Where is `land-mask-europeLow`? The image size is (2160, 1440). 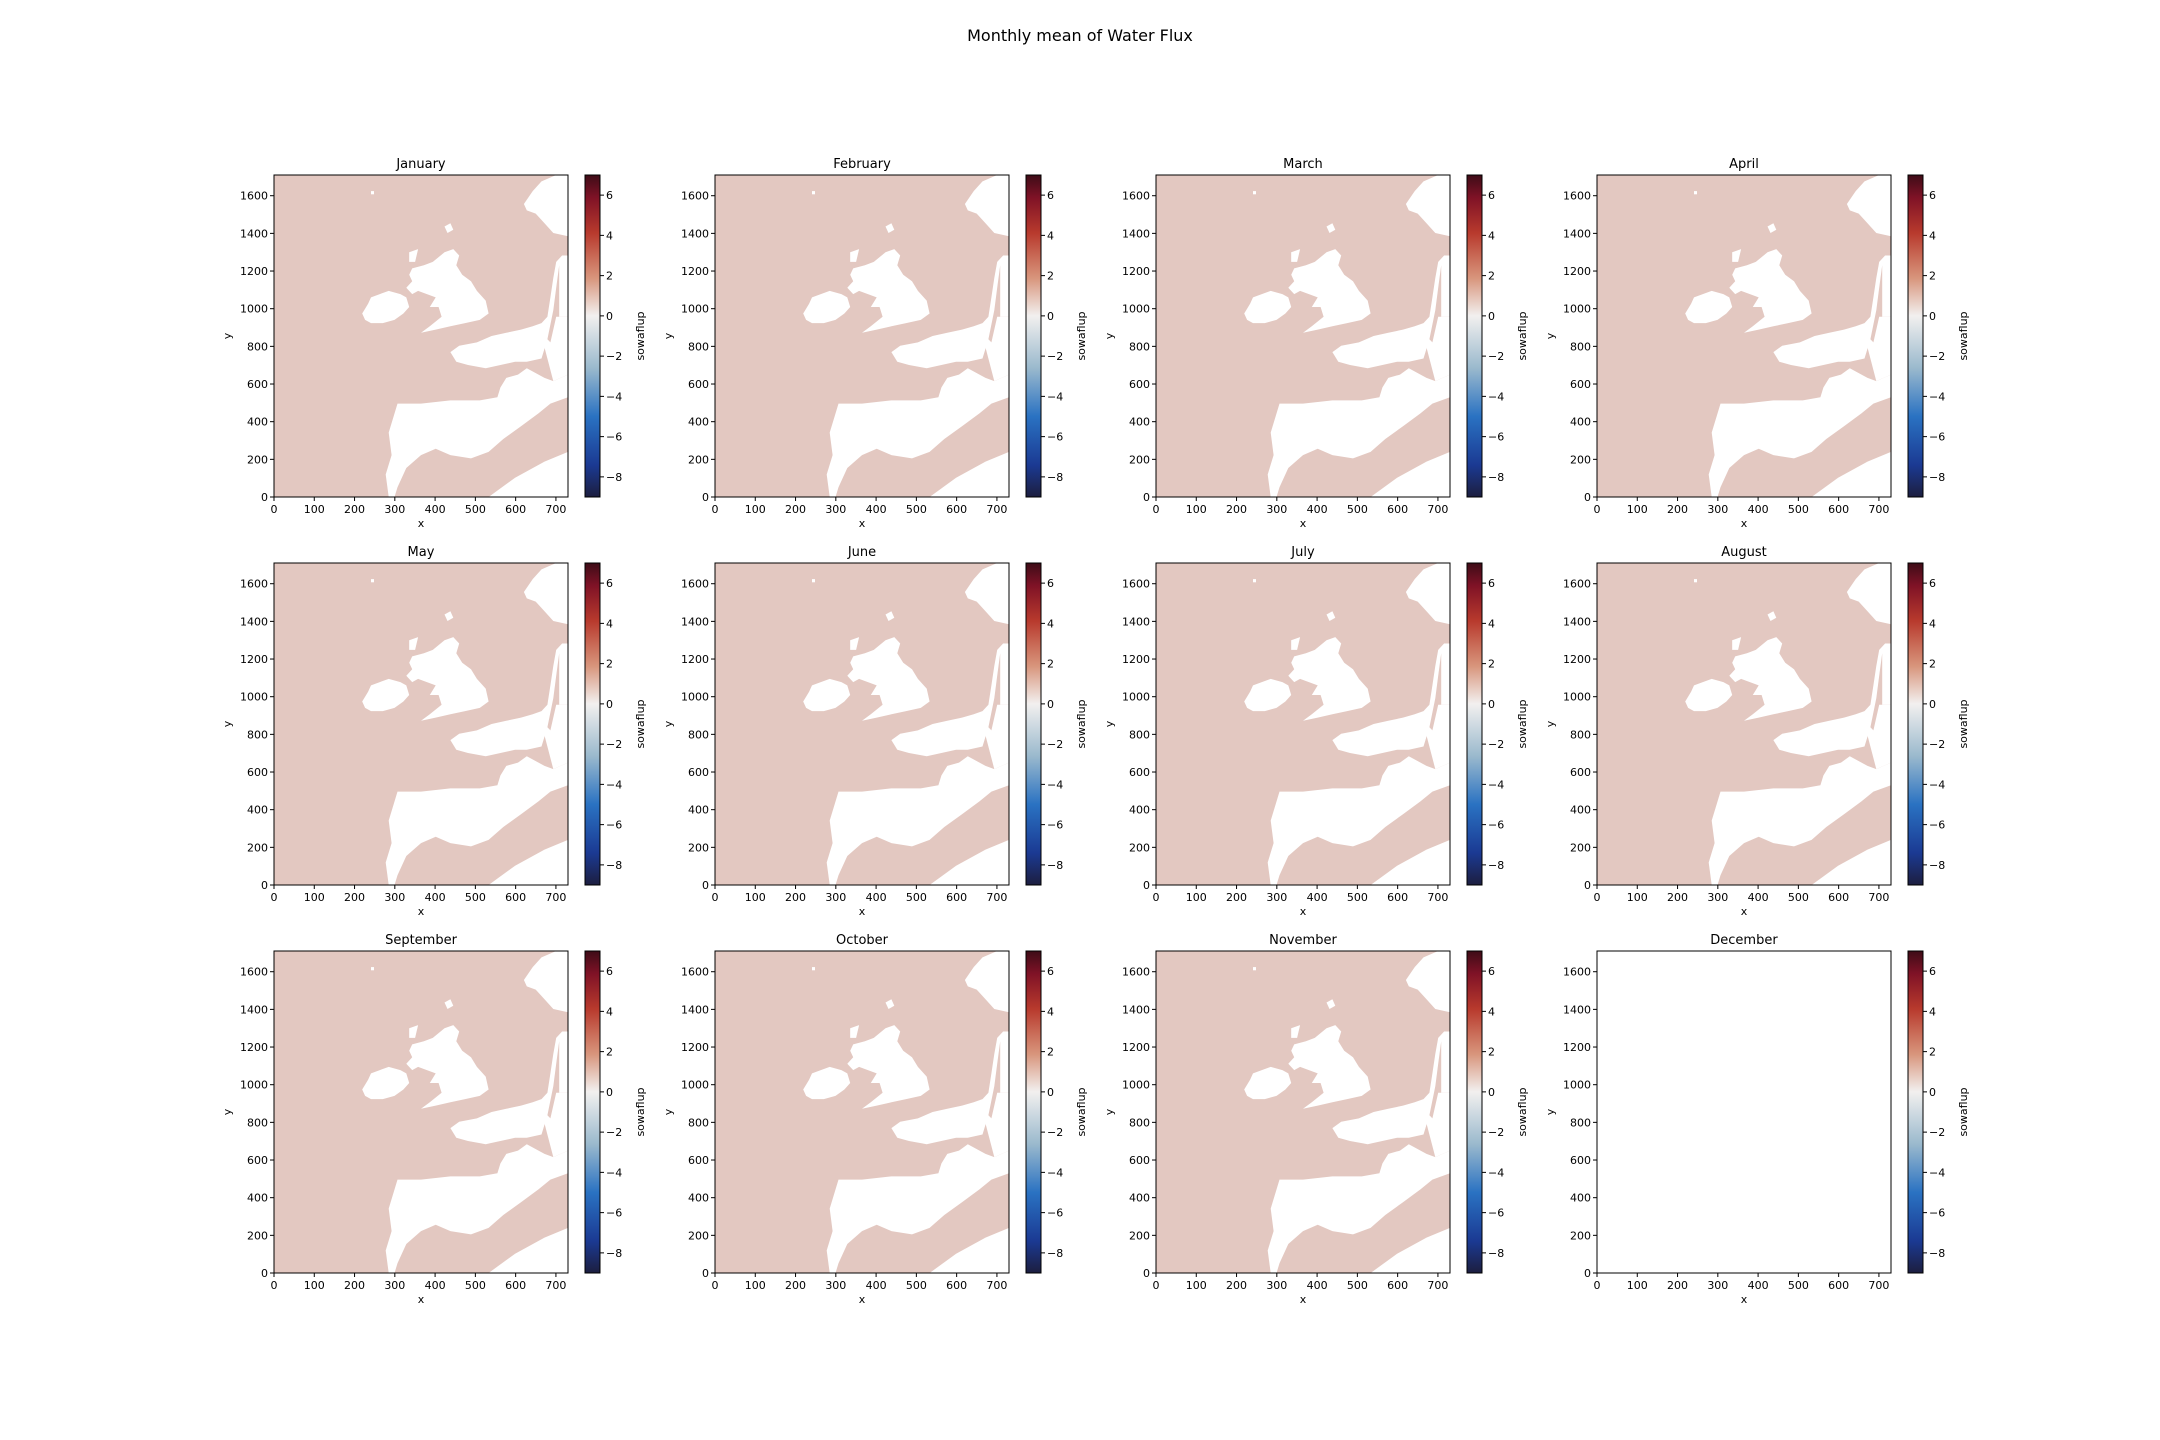 land-mask-europeLow is located at coordinates (995, 349).